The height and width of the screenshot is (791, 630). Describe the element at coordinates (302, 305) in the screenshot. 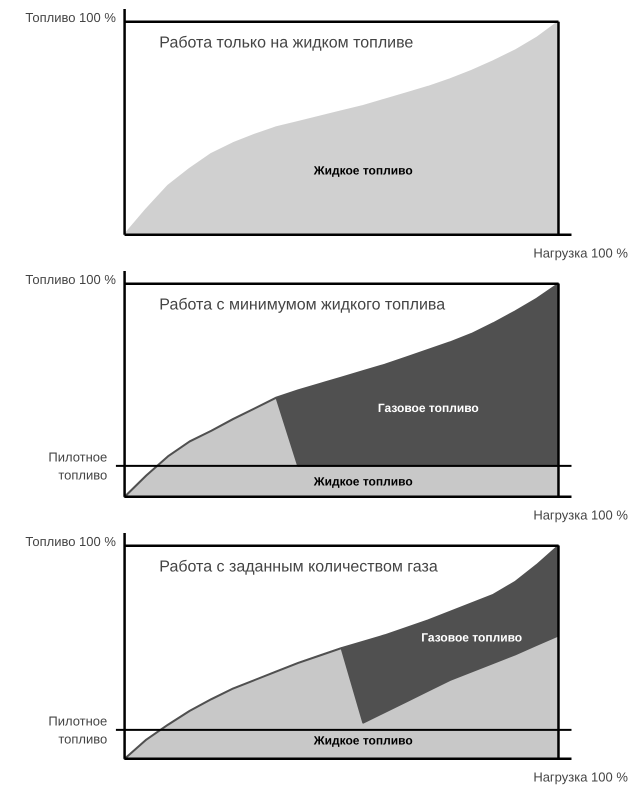

I see `text: Работа с минимумом жидкого топлива` at that location.